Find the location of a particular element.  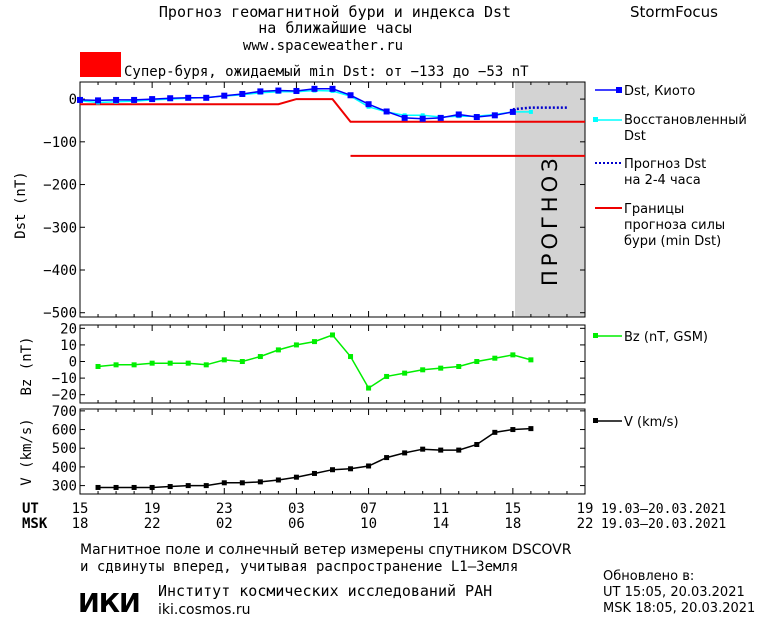

brand-label: StormFocus is located at coordinates (674, 12).